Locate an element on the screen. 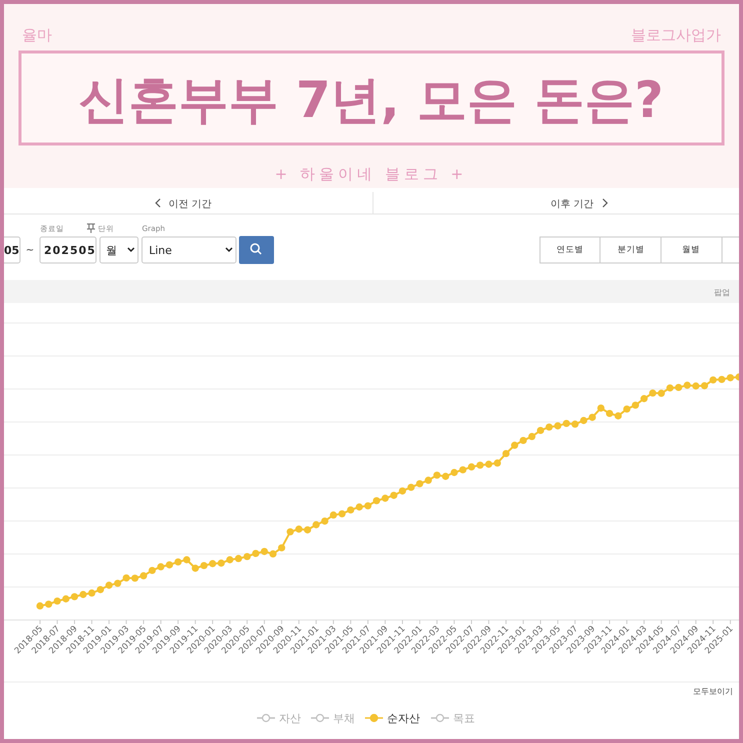 This screenshot has height=743, width=743. text: 이후 기간 is located at coordinates (572, 204).